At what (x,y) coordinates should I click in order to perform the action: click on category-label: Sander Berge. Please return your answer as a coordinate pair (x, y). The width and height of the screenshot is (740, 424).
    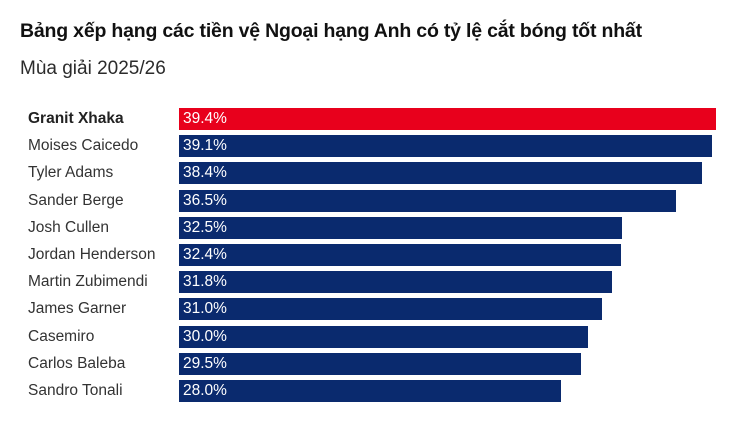
    Looking at the image, I should click on (76, 200).